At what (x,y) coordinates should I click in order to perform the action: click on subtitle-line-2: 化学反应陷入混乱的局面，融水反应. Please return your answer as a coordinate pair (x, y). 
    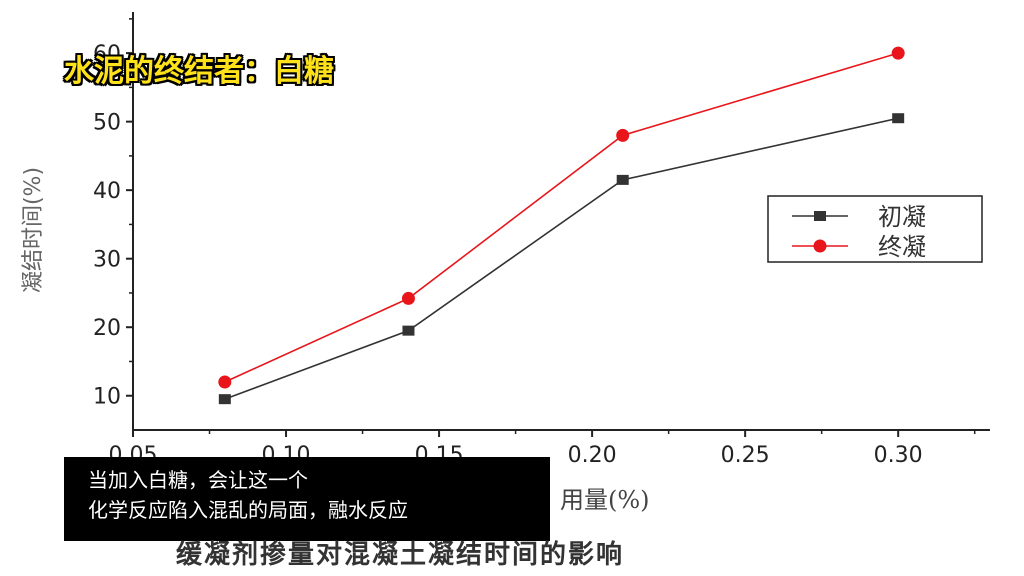
    Looking at the image, I should click on (248, 510).